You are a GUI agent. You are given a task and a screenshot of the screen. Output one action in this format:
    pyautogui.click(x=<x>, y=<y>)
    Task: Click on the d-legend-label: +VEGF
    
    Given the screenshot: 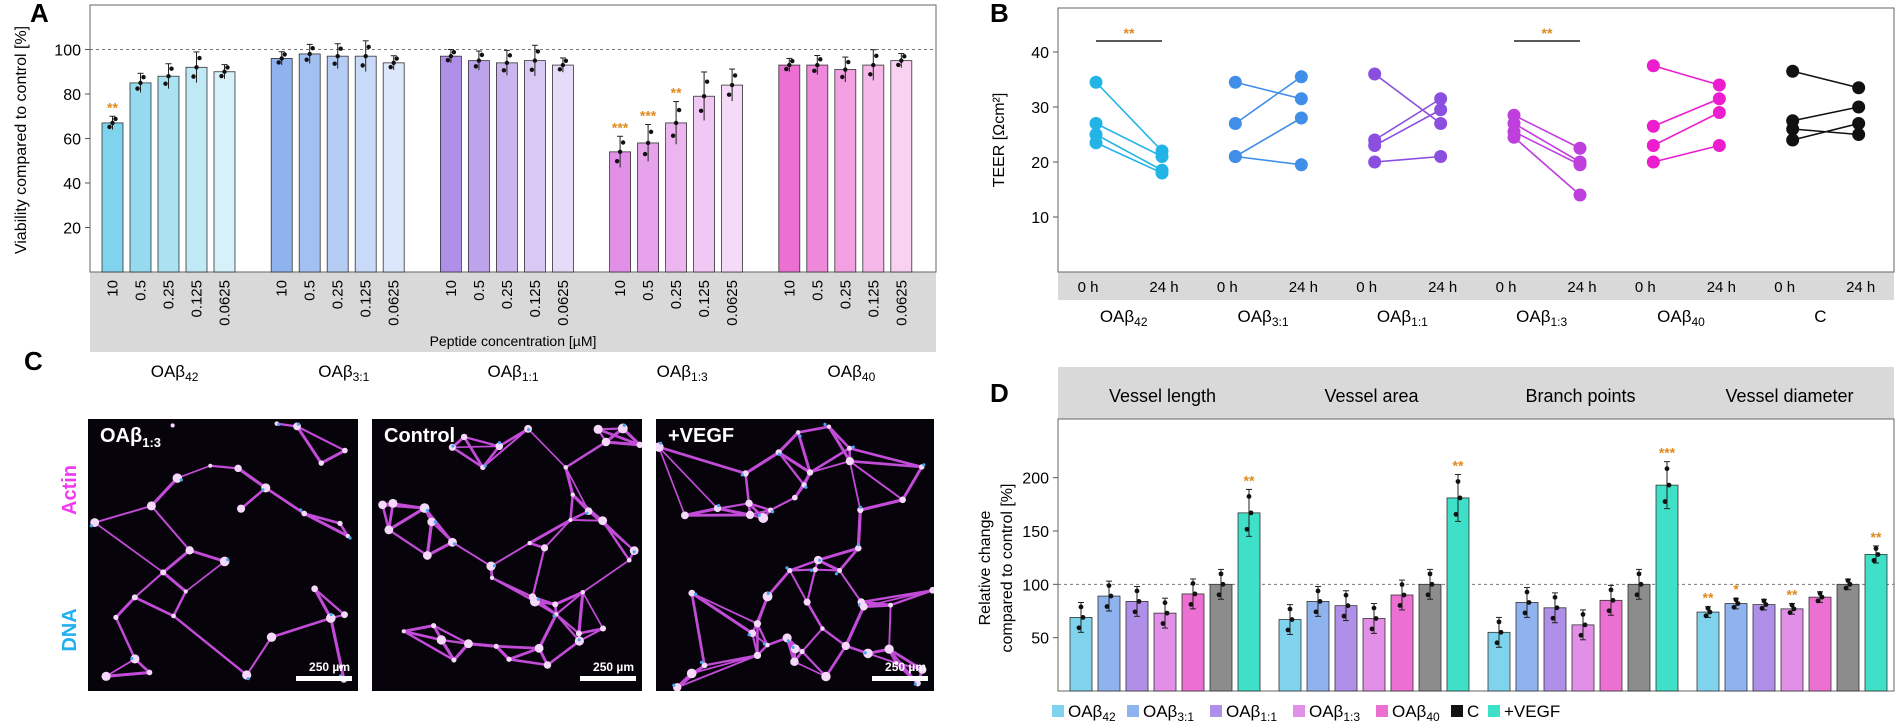 What is the action you would take?
    pyautogui.click(x=1532, y=711)
    